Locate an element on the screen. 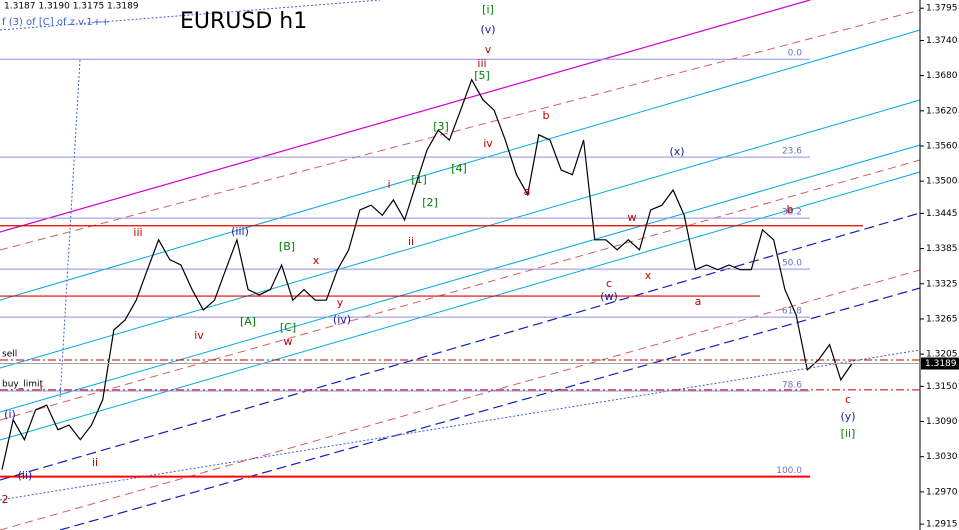  wave-label: (iii) is located at coordinates (240, 231).